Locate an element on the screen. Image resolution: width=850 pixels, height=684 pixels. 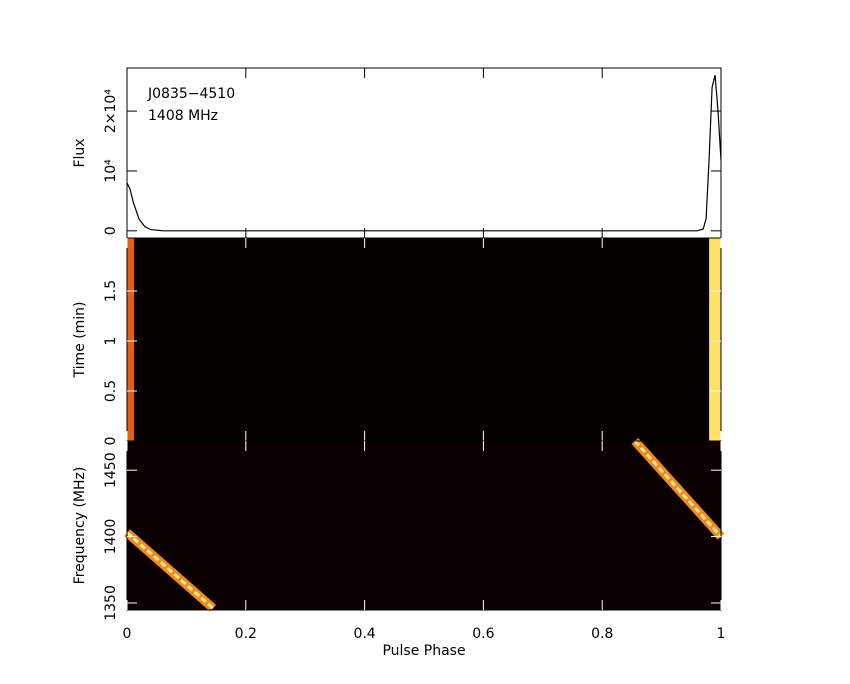
annotation: 1408 MHz is located at coordinates (183, 116).